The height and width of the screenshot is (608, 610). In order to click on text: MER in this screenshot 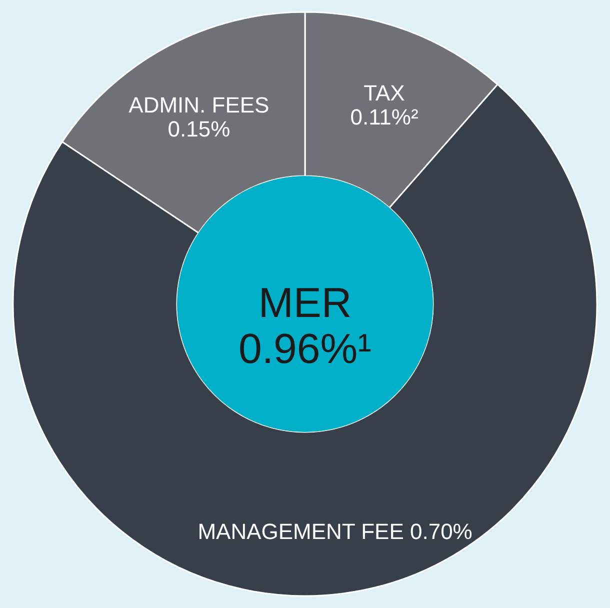, I will do `click(305, 302)`.